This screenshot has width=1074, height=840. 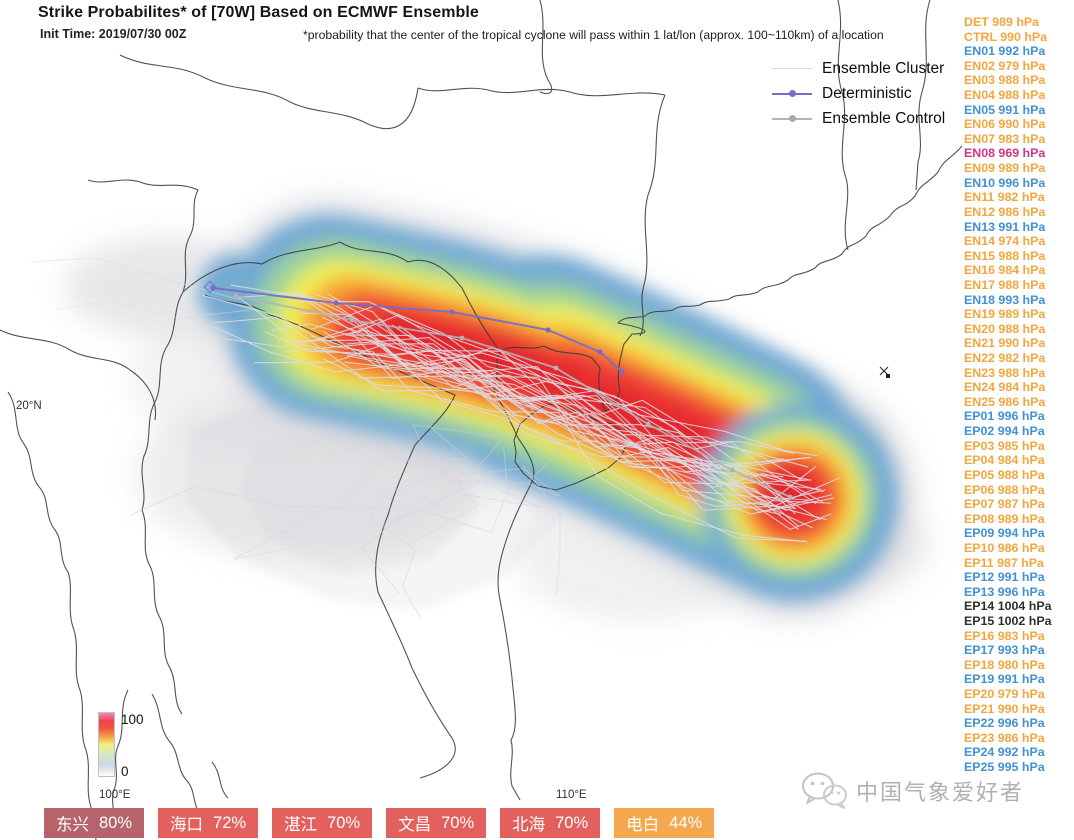 What do you see at coordinates (1008, 620) in the screenshot?
I see `ensemble-member-entry: EP15 1002 hPa` at bounding box center [1008, 620].